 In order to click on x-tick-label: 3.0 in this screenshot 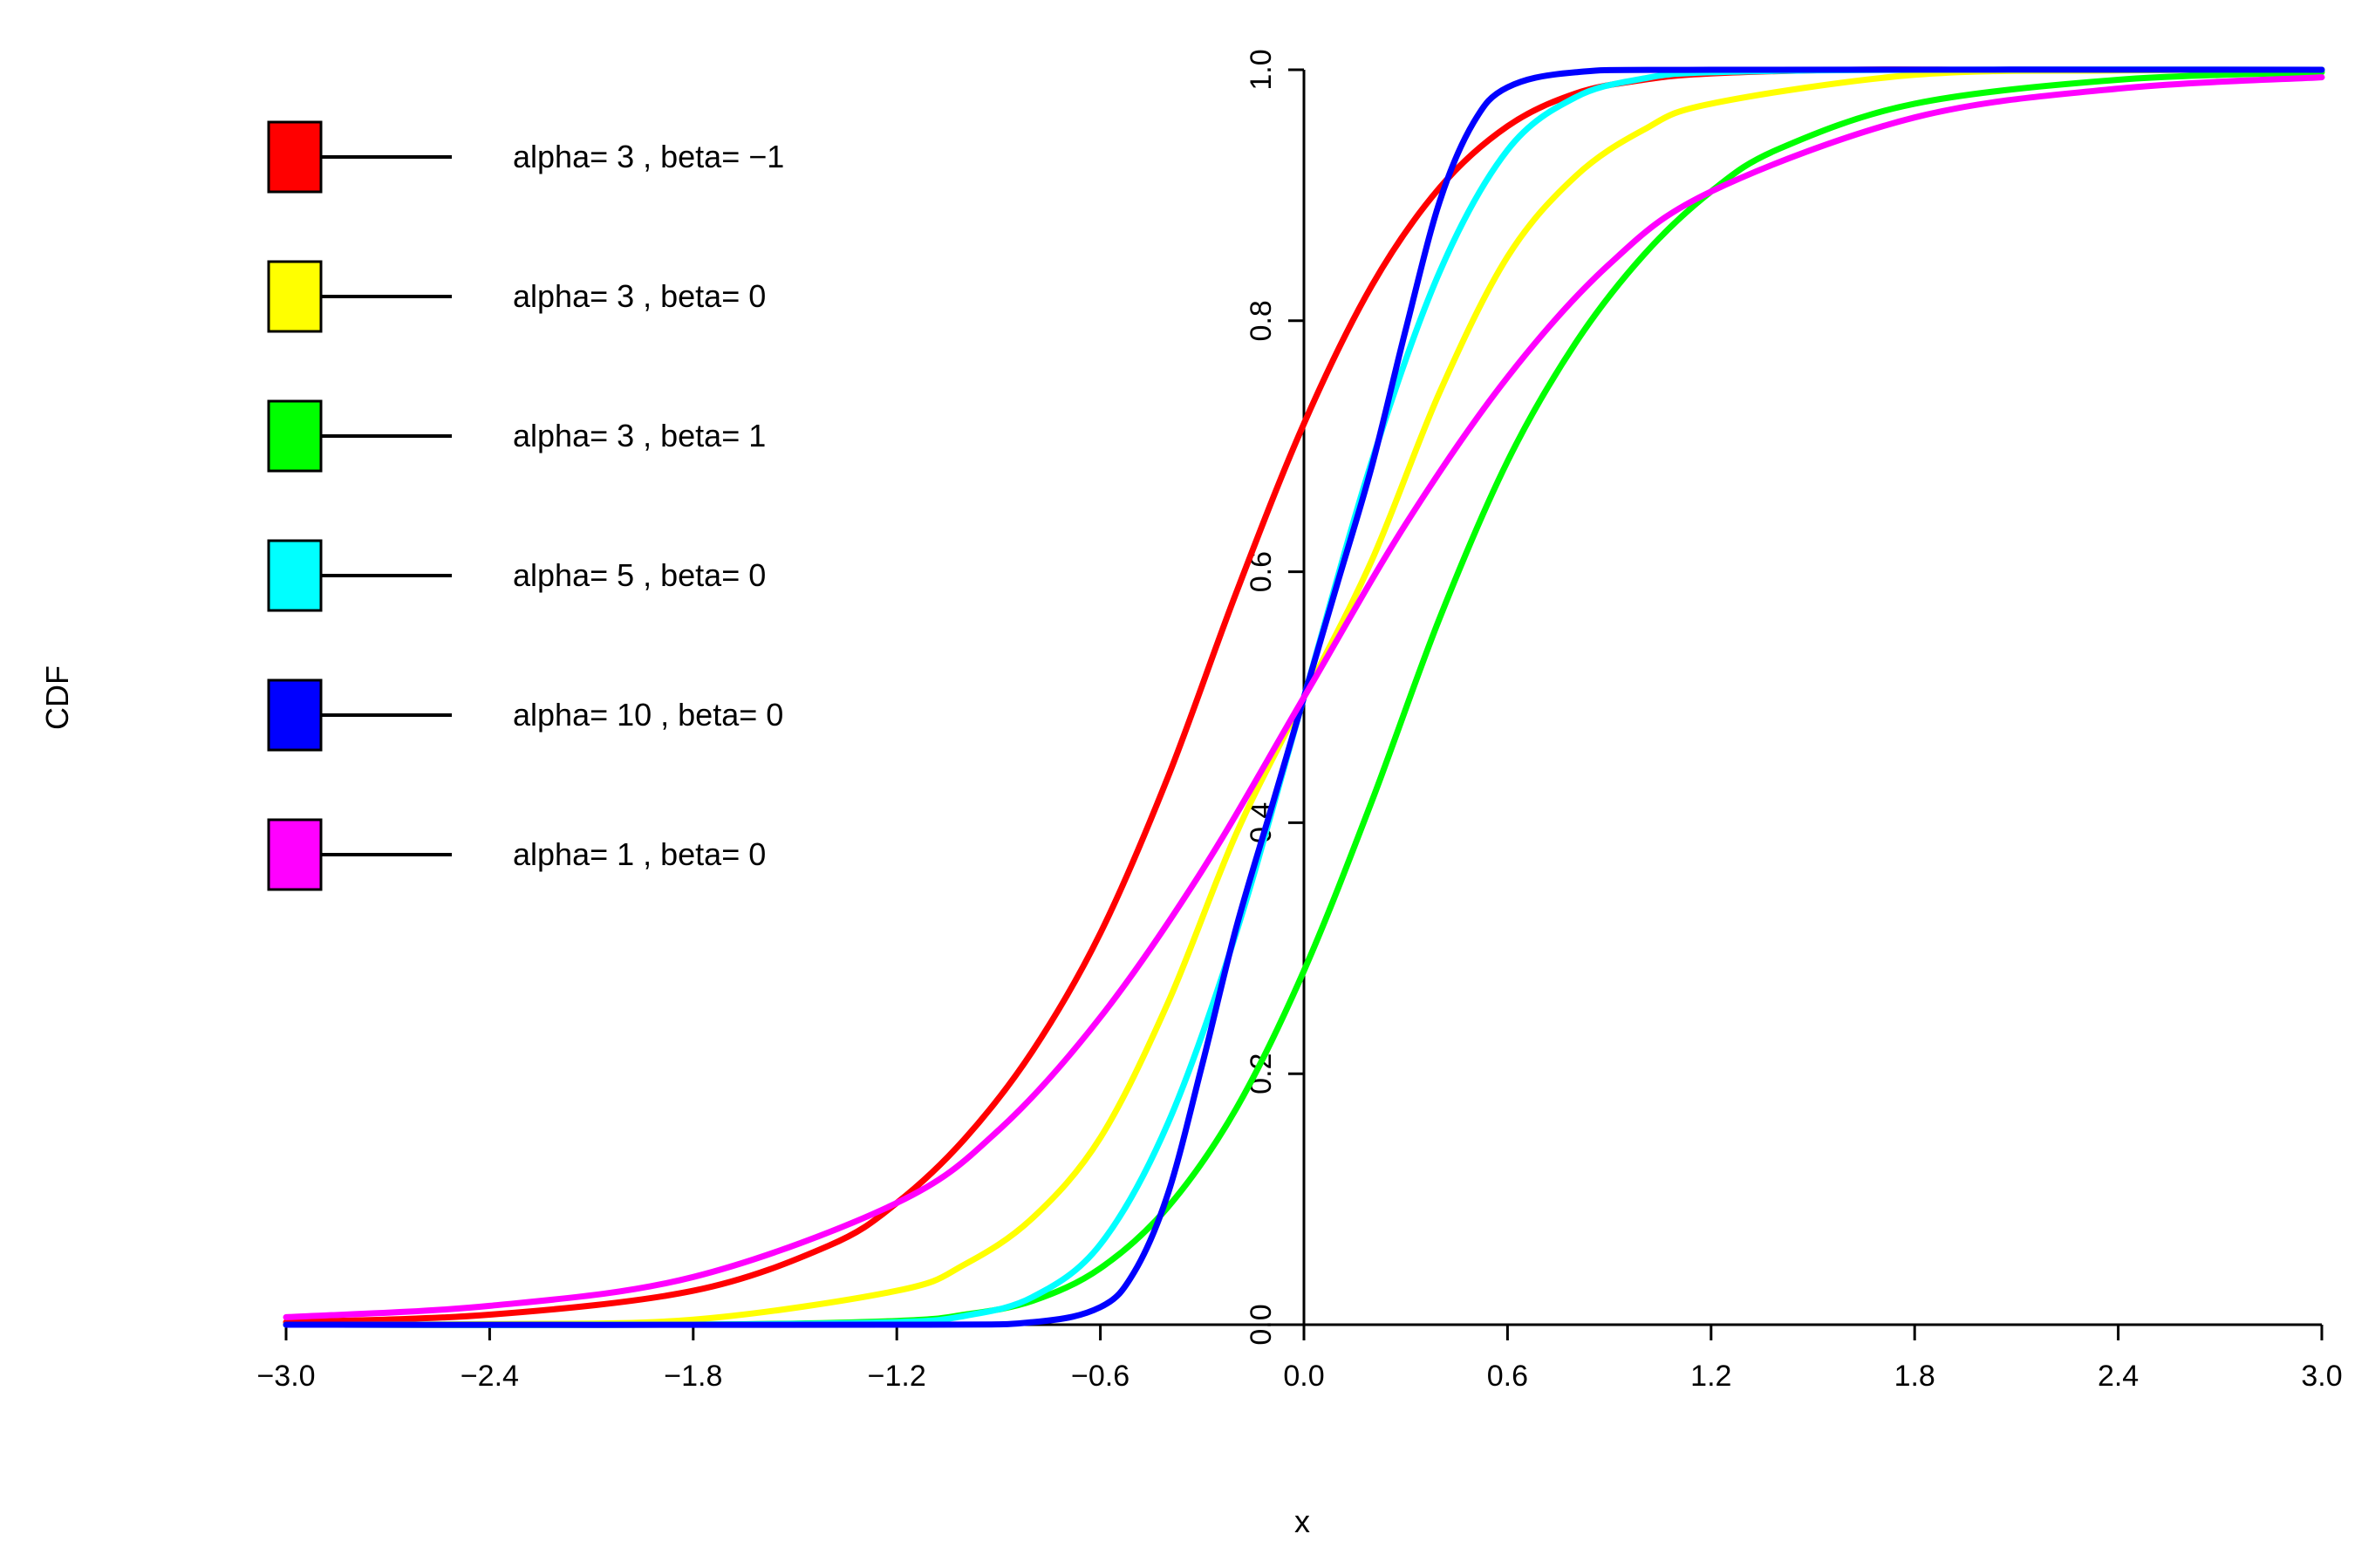, I will do `click(2321, 1377)`.